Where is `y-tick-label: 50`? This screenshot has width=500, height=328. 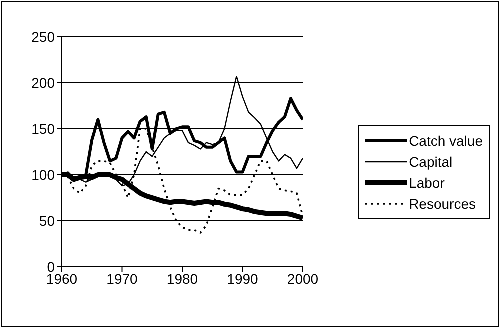 y-tick-label: 50 is located at coordinates (47, 220).